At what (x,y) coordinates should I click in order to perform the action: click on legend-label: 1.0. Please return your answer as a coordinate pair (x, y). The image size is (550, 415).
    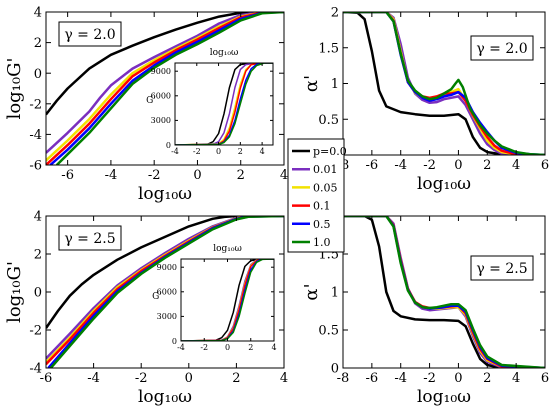
    Looking at the image, I should click on (322, 242).